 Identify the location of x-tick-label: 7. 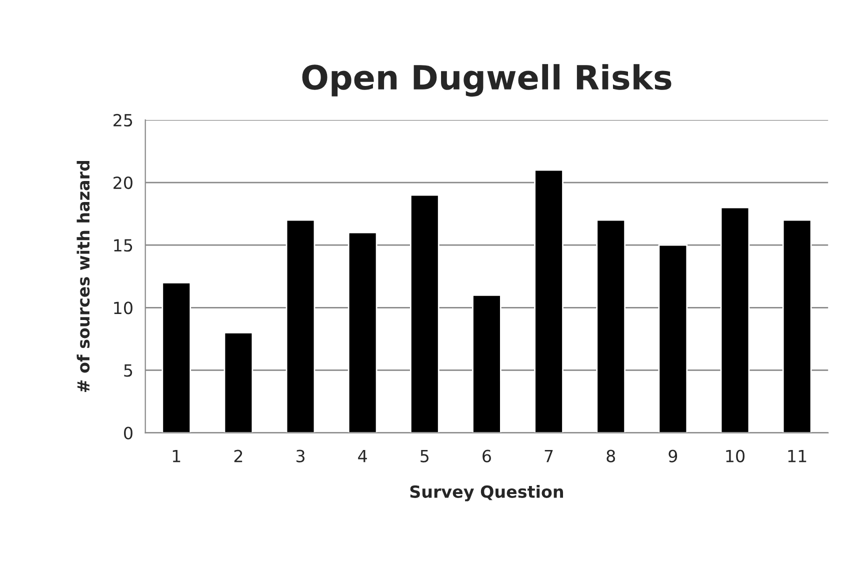
(548, 456).